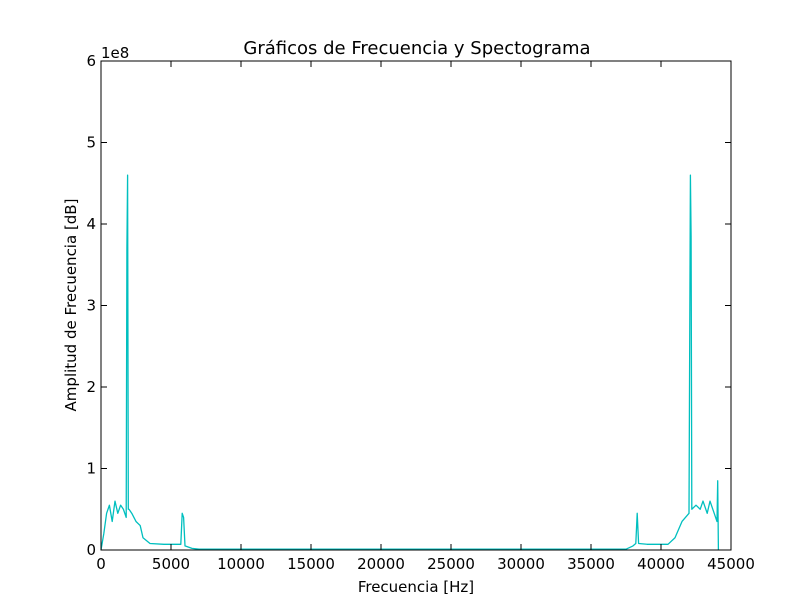  I want to click on y-tick-label: 5, so click(91, 143).